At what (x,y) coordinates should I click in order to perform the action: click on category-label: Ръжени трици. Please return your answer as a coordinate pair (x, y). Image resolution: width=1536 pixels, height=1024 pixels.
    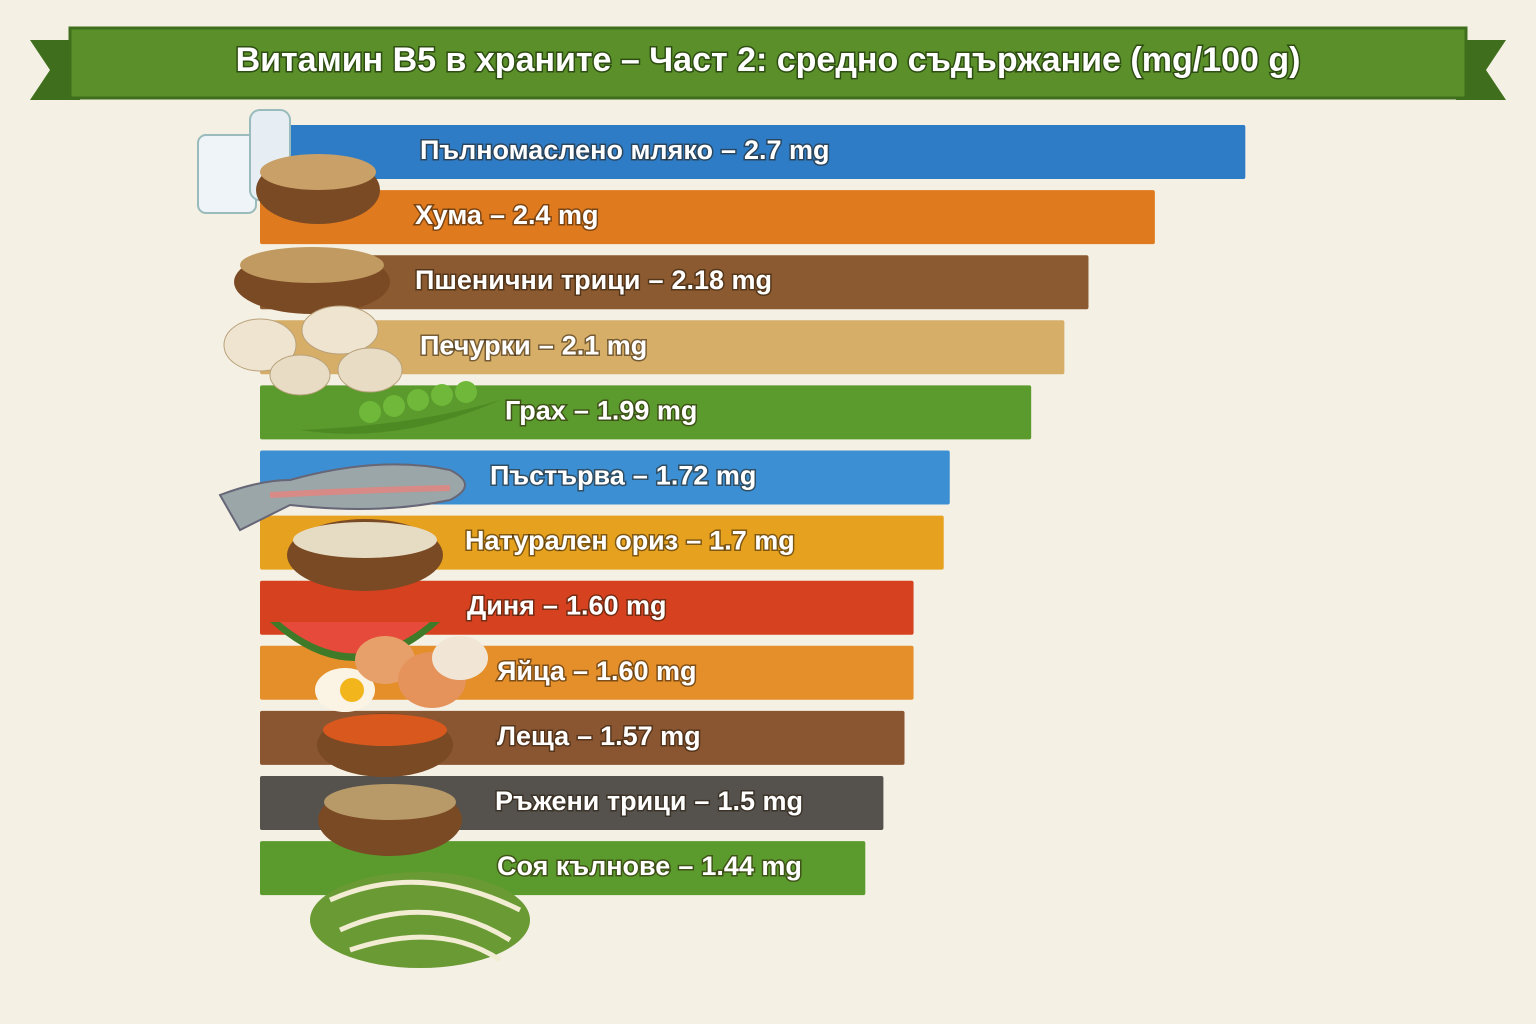
    Looking at the image, I should click on (590, 801).